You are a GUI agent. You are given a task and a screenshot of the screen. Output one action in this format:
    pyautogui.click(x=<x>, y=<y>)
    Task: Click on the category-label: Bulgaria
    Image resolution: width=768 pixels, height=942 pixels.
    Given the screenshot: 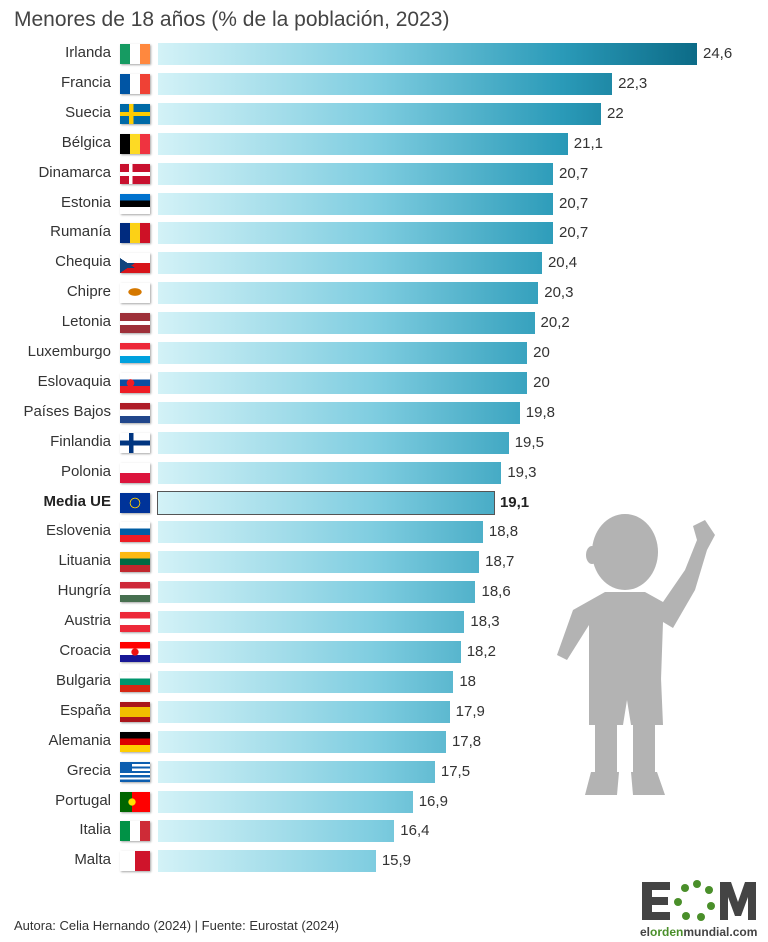 What is the action you would take?
    pyautogui.click(x=83, y=680)
    